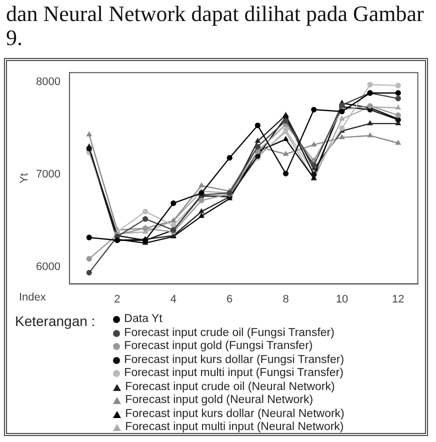  What do you see at coordinates (48, 267) in the screenshot?
I see `y-tick-label: 6000` at bounding box center [48, 267].